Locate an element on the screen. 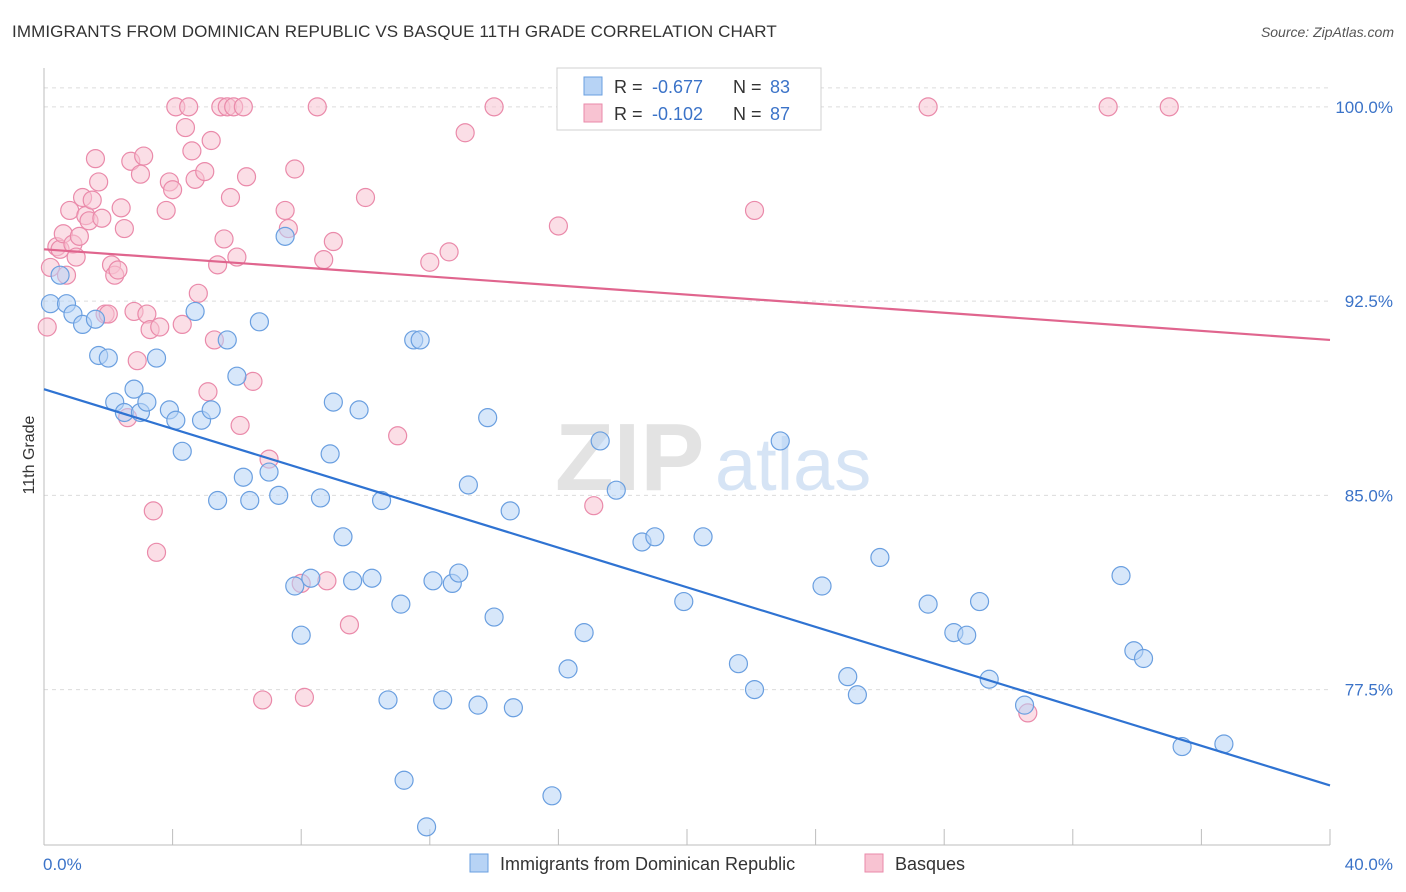 This screenshot has height=892, width=1406. stats-n-value-blue: 83 is located at coordinates (780, 87).